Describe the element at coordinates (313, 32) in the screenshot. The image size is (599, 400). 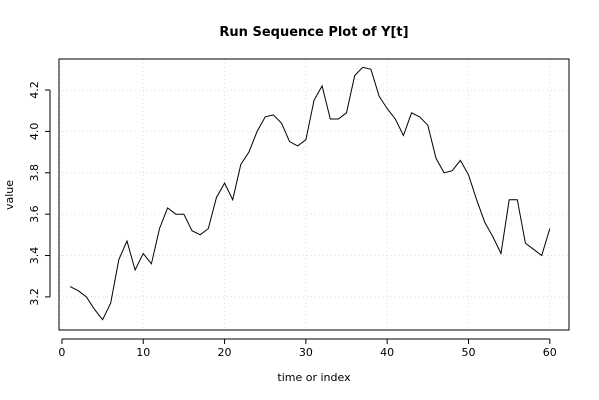
I see `chart-title: Run Sequence Plot of Y[t]` at that location.